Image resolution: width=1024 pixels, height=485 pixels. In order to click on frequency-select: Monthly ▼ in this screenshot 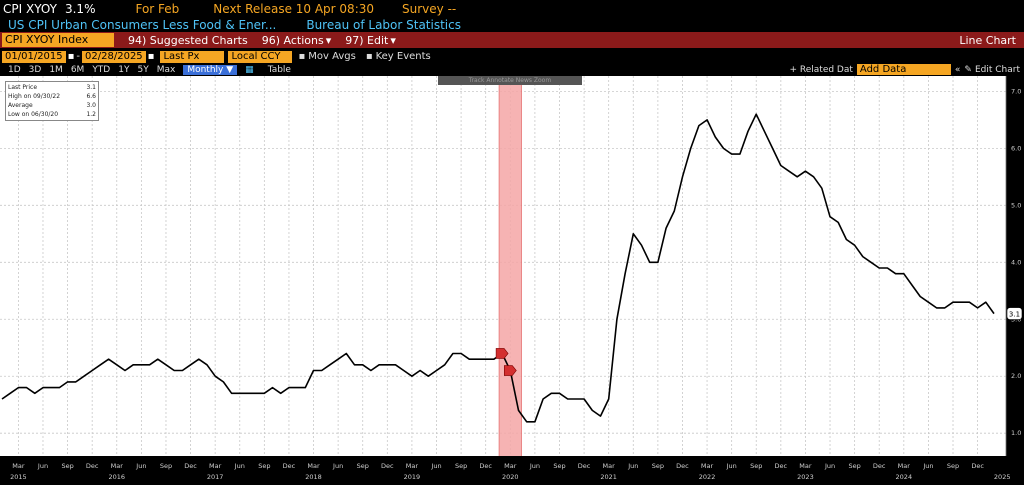, I will do `click(210, 69)`.